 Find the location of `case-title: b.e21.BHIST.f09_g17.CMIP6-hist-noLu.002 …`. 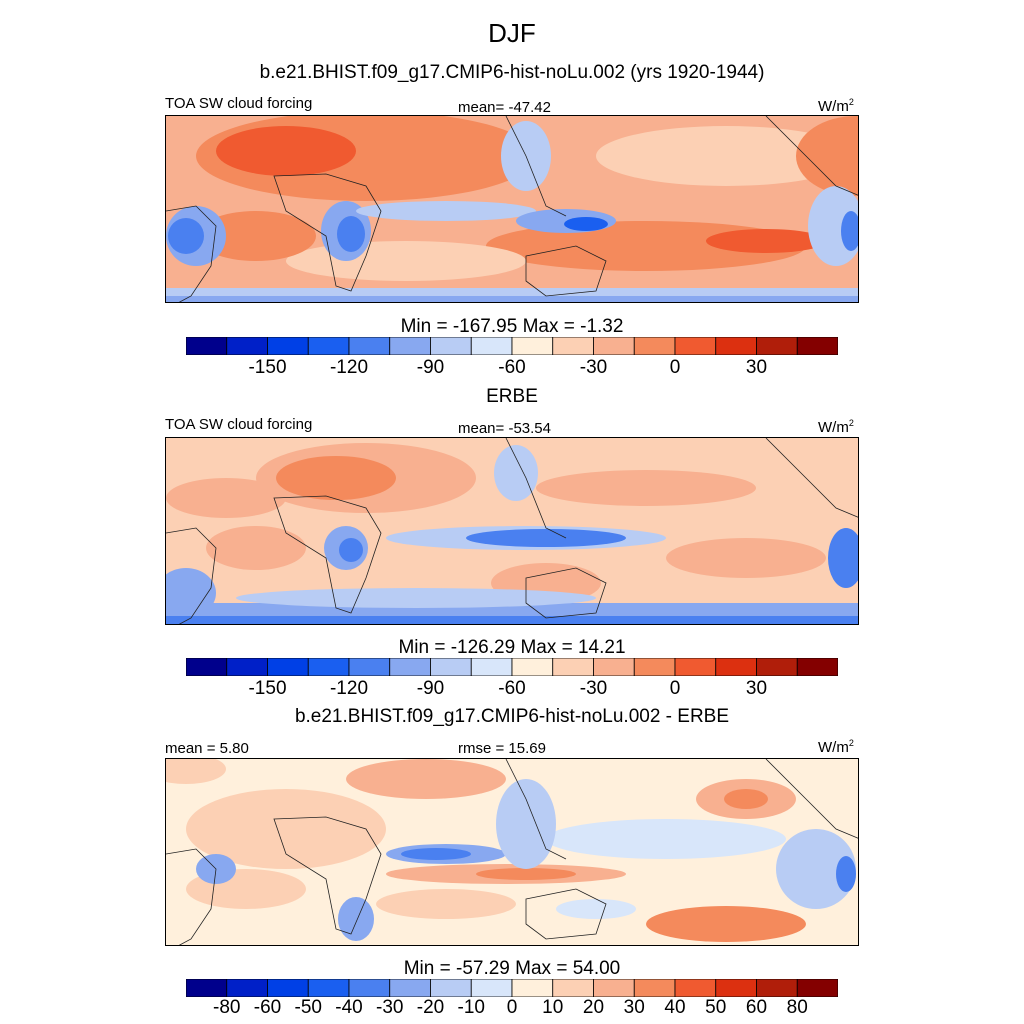

case-title: b.e21.BHIST.f09_g17.CMIP6-hist-noLu.002 … is located at coordinates (512, 72).